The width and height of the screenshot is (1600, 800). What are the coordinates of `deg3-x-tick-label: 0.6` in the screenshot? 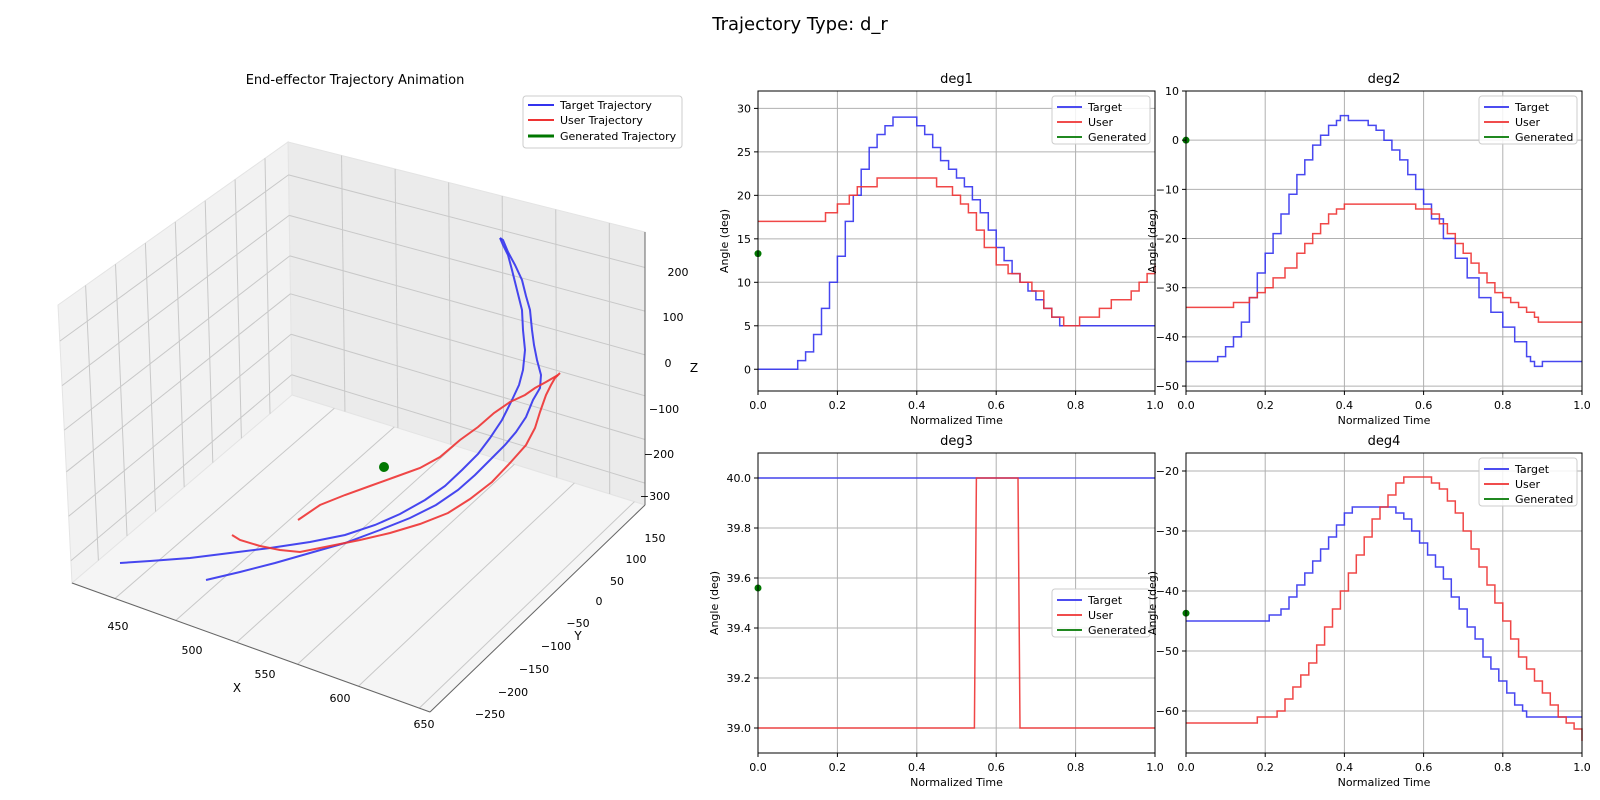 It's located at (996, 767).